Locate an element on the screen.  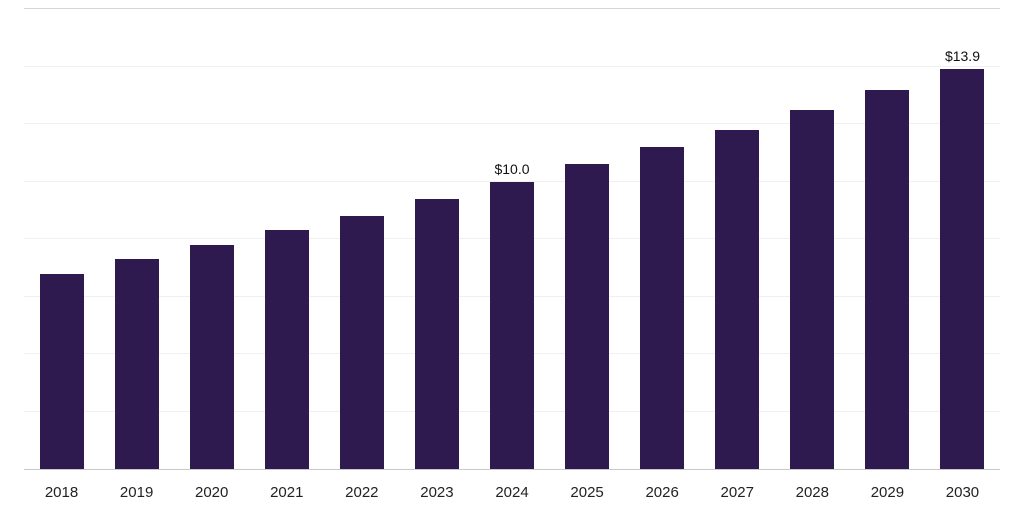
x-tick-label: 2026 is located at coordinates (662, 492).